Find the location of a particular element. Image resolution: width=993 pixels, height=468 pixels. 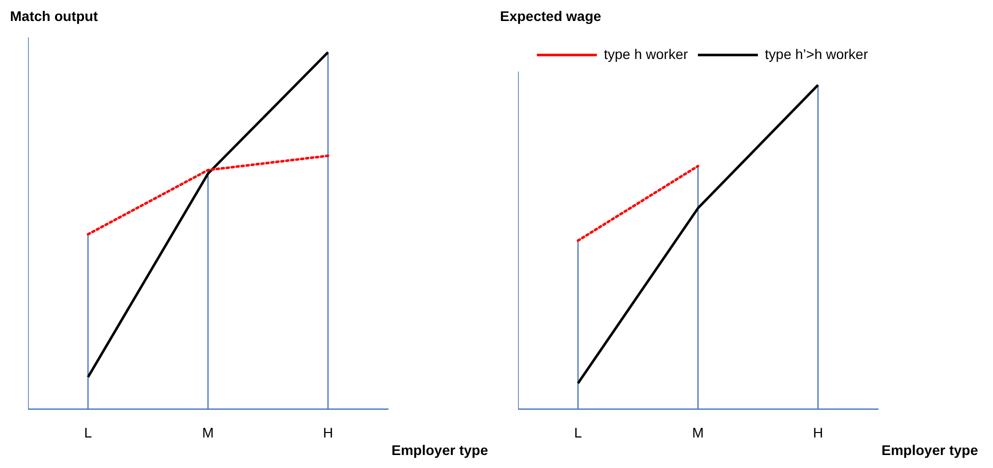

y-axis-title: Match output is located at coordinates (54, 16).